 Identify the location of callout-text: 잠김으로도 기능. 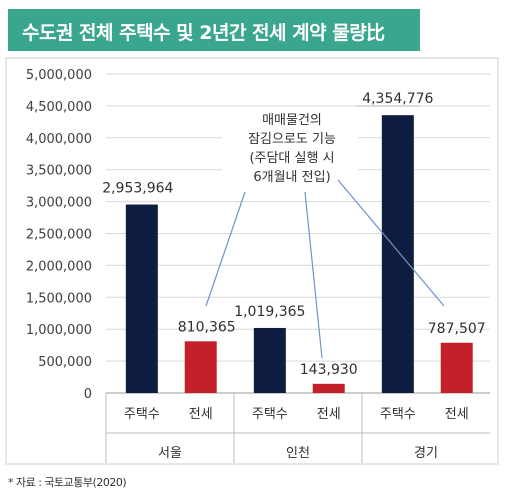
(292, 139).